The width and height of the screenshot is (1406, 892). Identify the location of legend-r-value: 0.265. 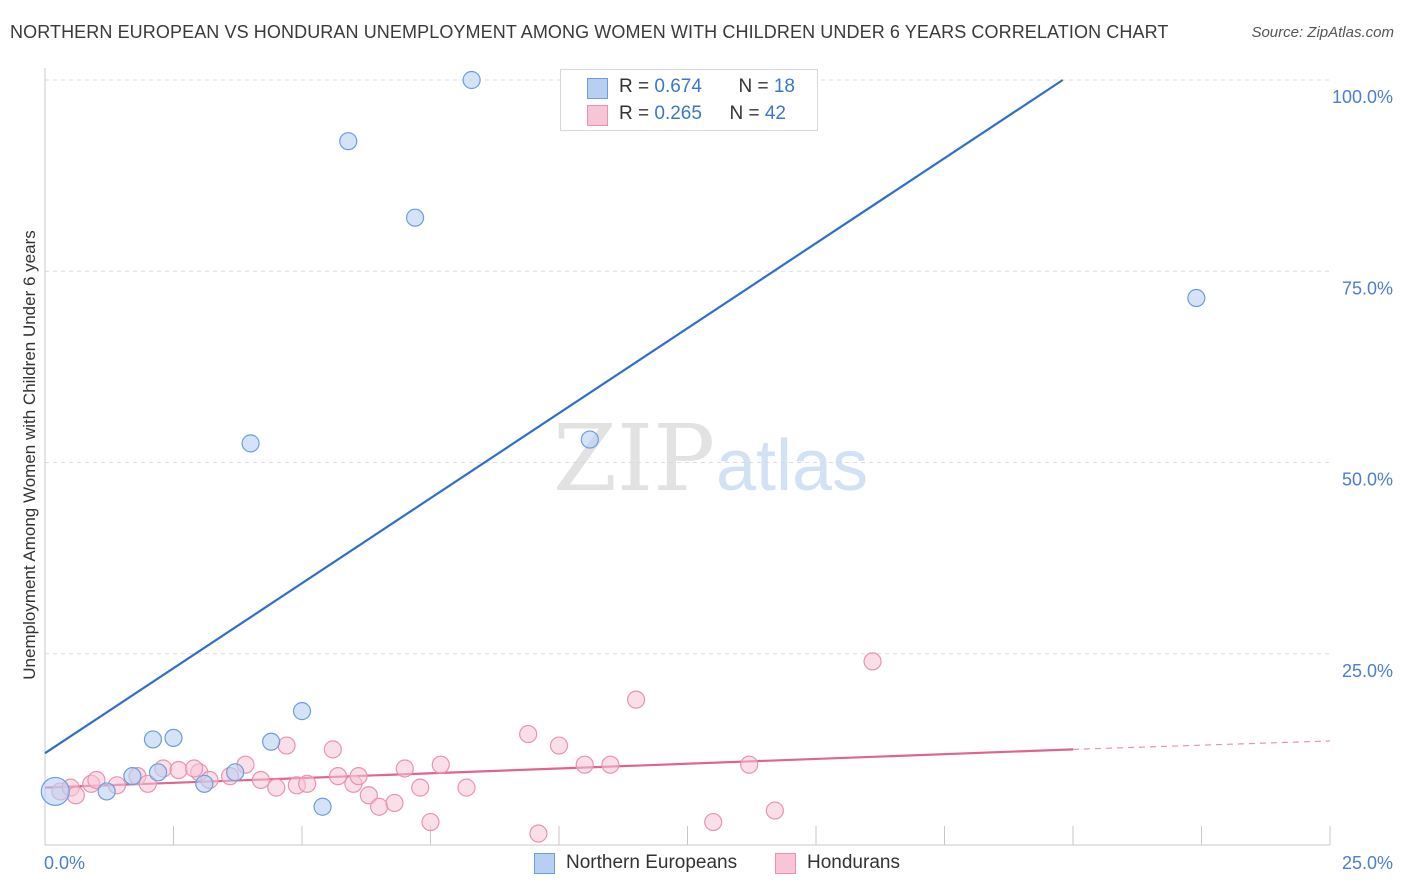
(678, 113).